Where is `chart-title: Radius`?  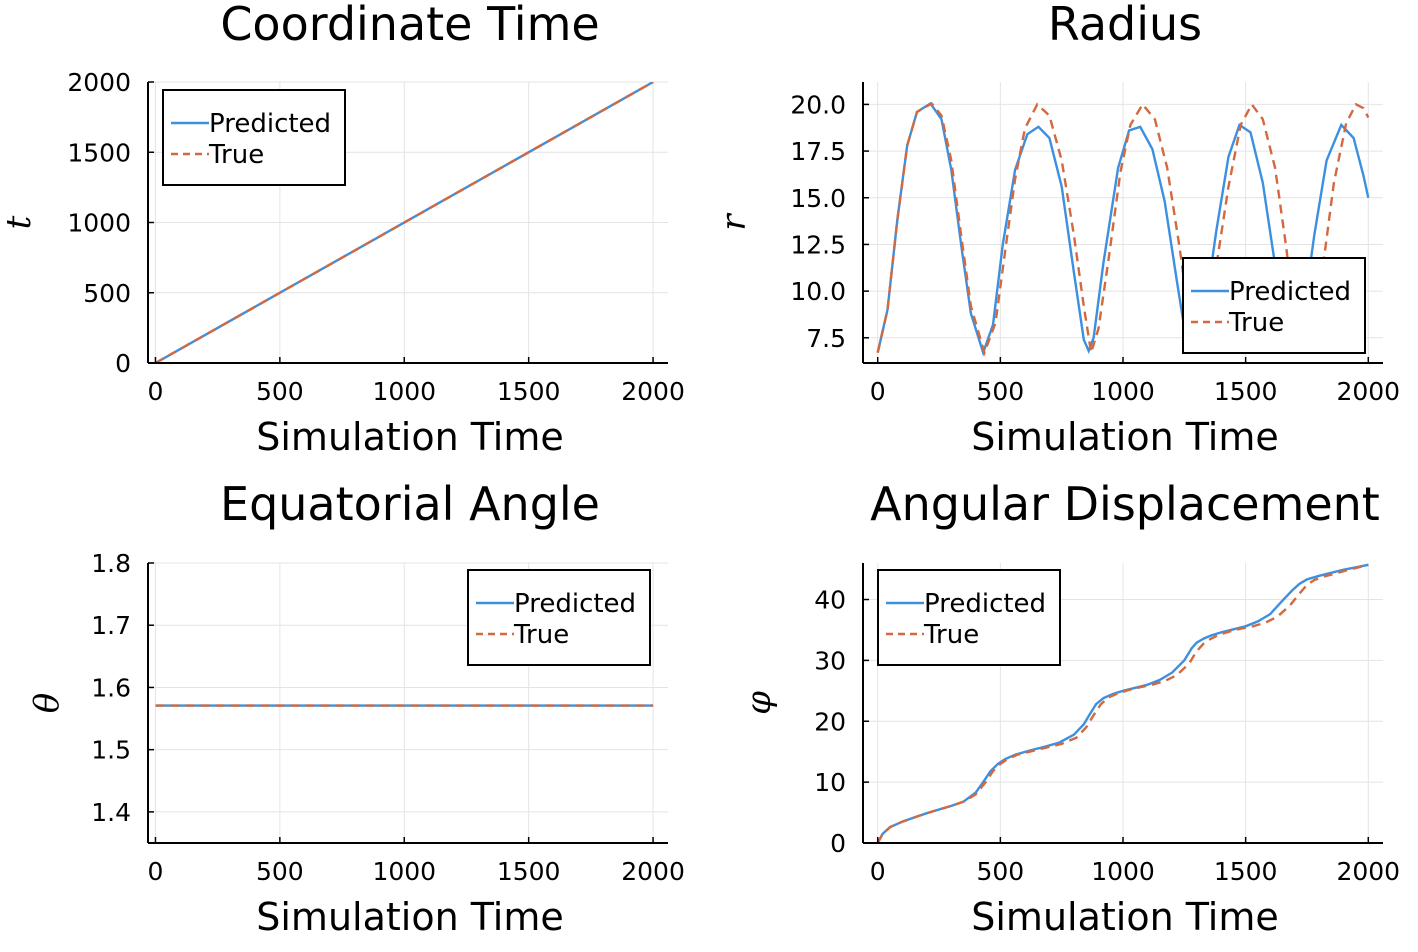 chart-title: Radius is located at coordinates (1125, 25).